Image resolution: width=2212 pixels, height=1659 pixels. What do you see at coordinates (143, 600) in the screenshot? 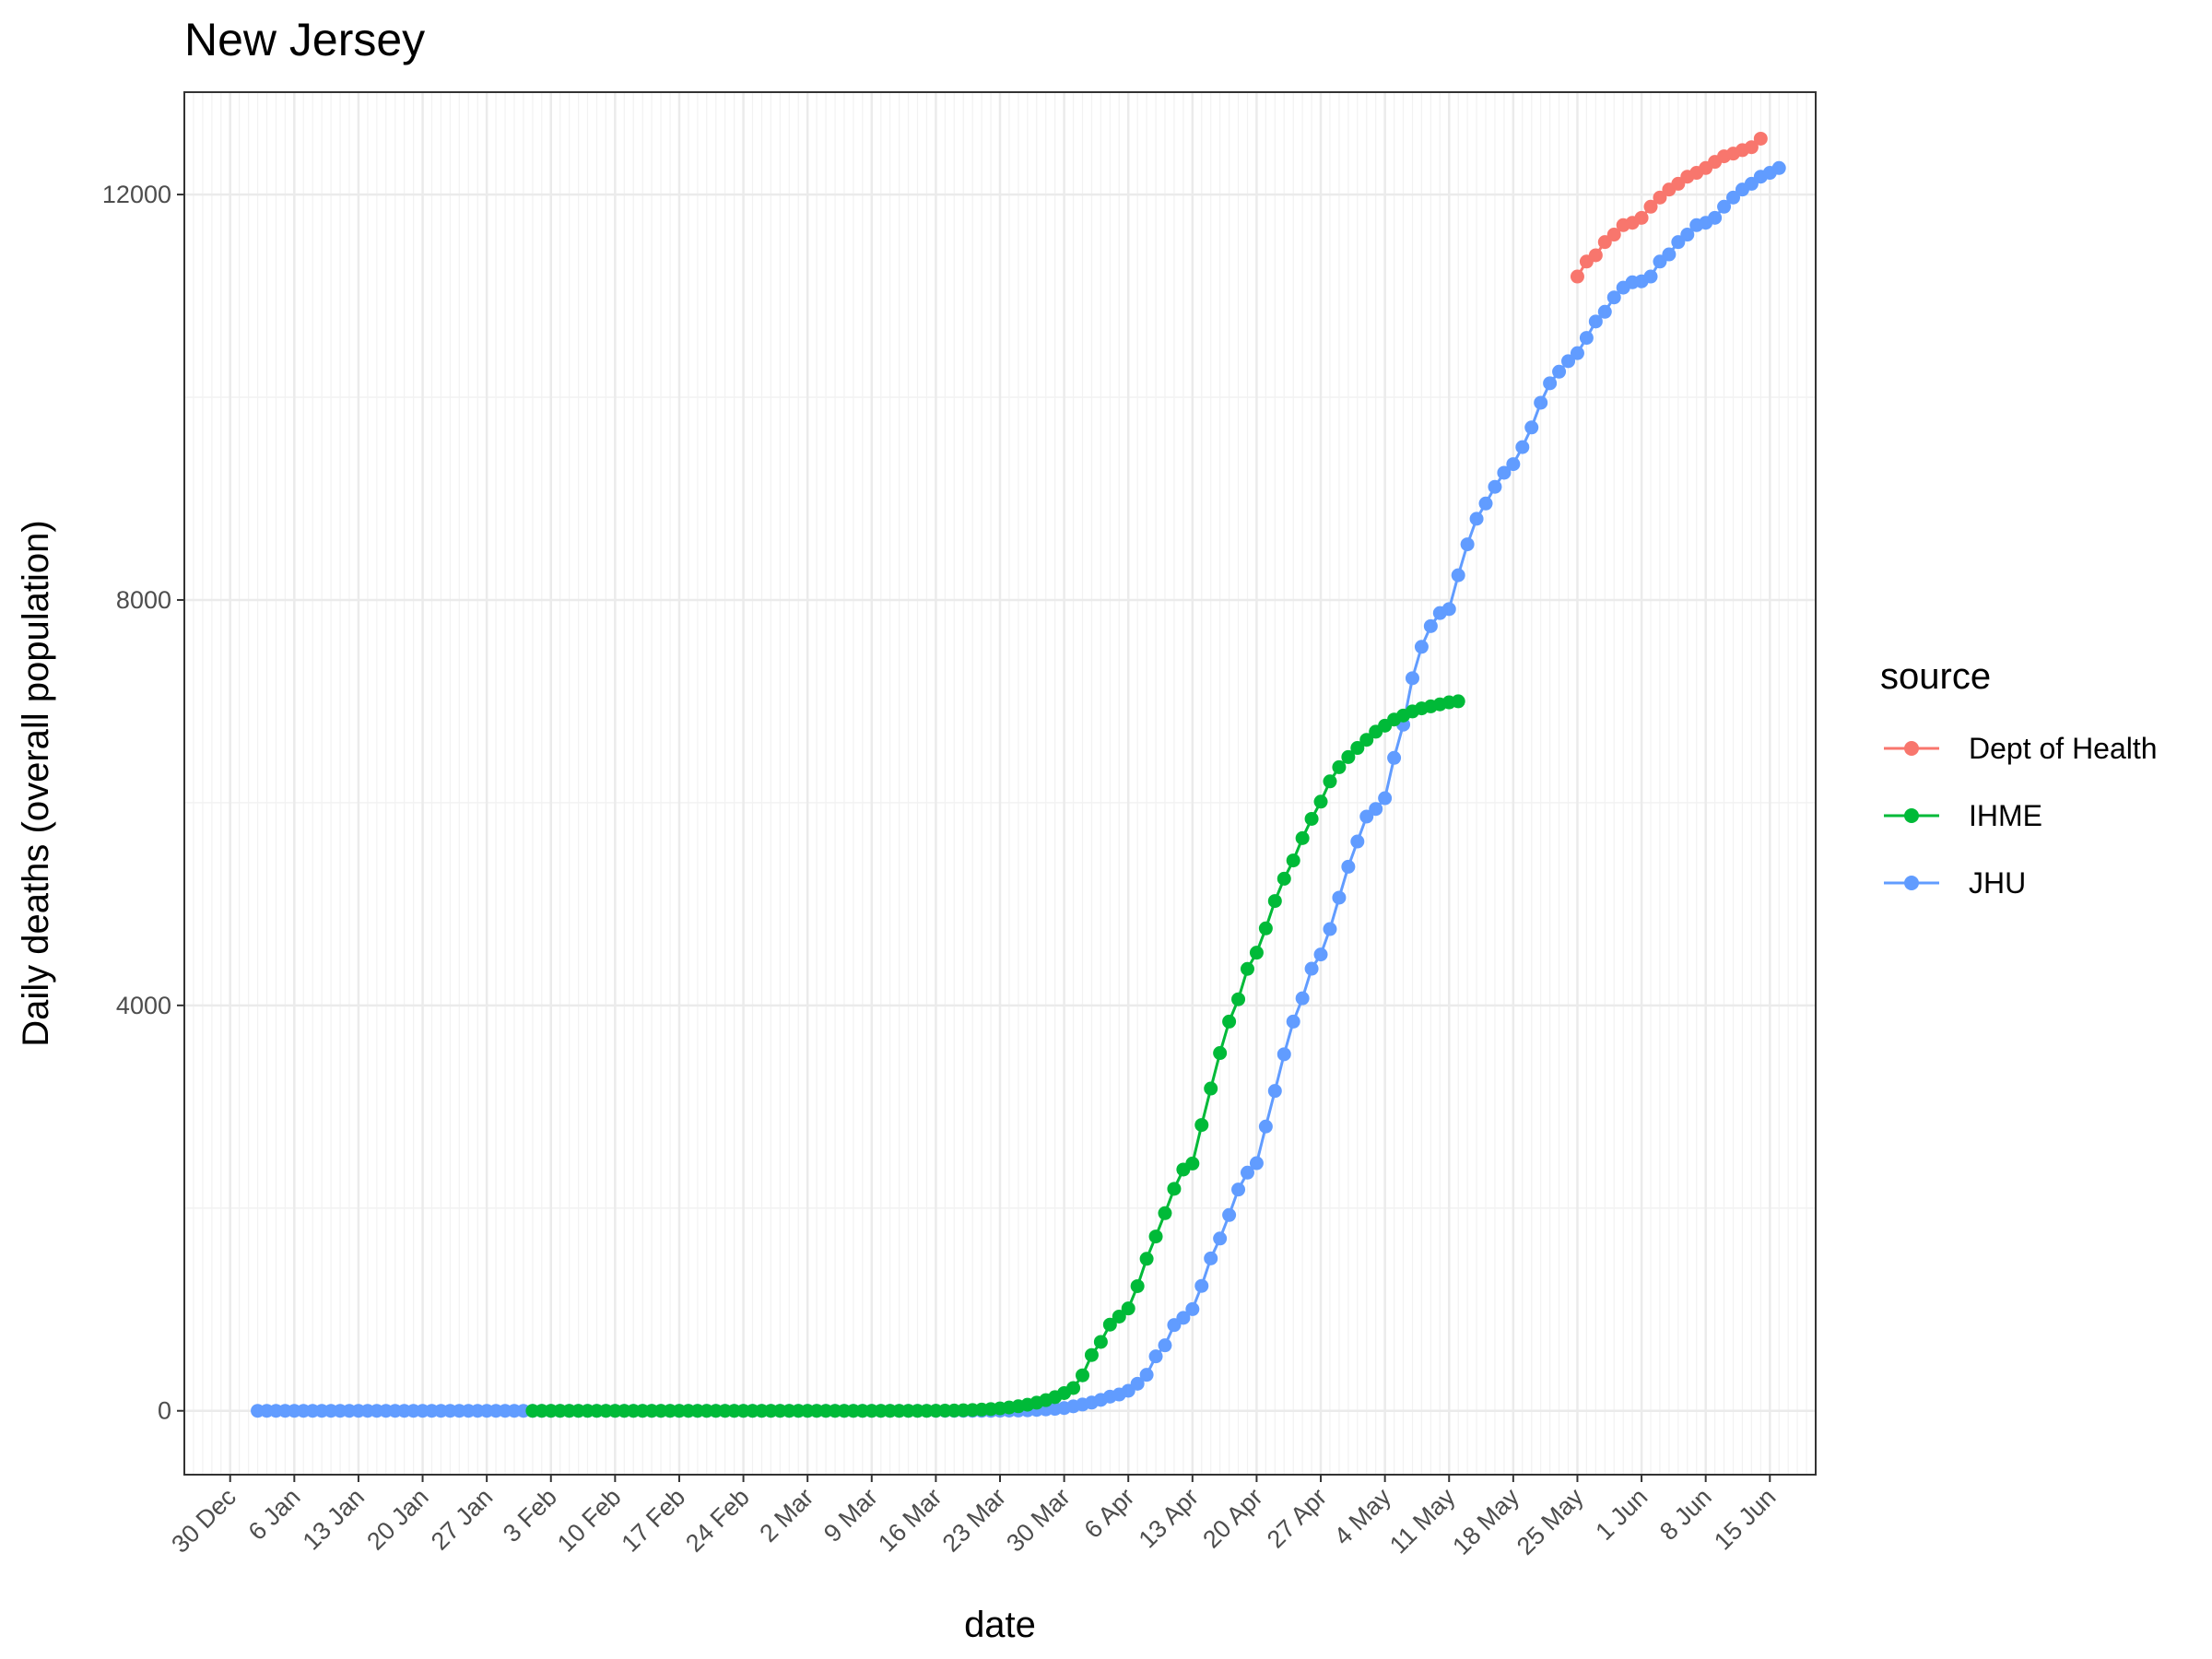
I see `y-tick-label: 8000` at bounding box center [143, 600].